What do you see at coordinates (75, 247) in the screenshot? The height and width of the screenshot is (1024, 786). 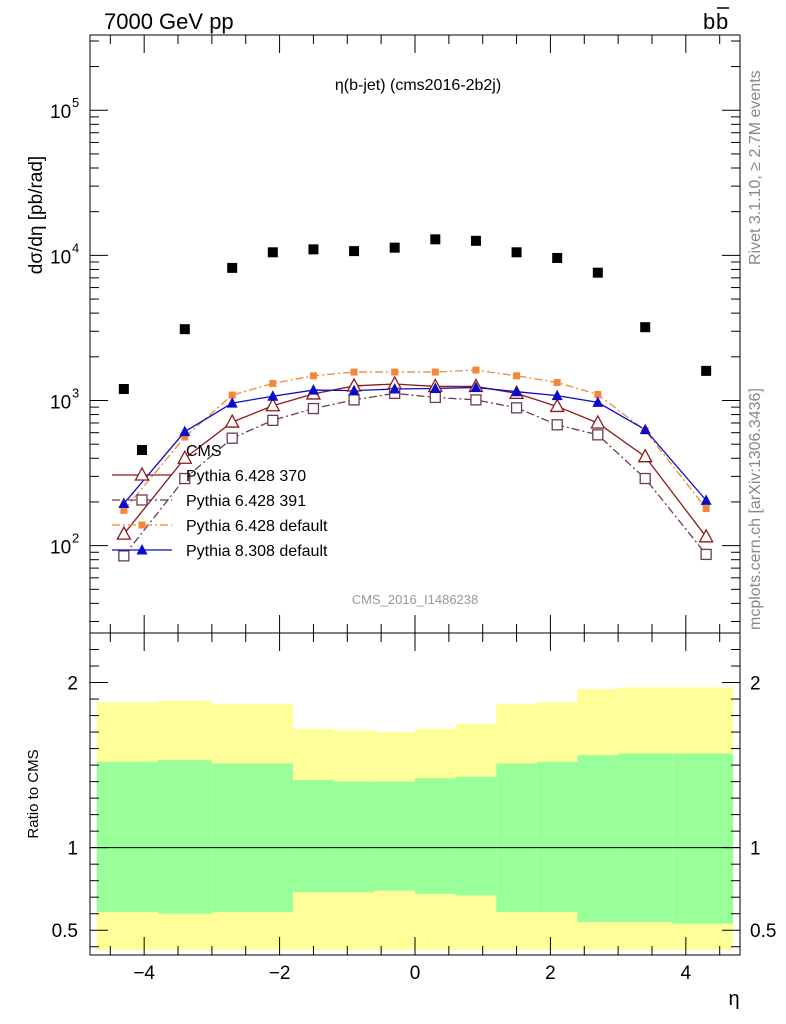 I see `main-y-tick-label-exp: 4` at bounding box center [75, 247].